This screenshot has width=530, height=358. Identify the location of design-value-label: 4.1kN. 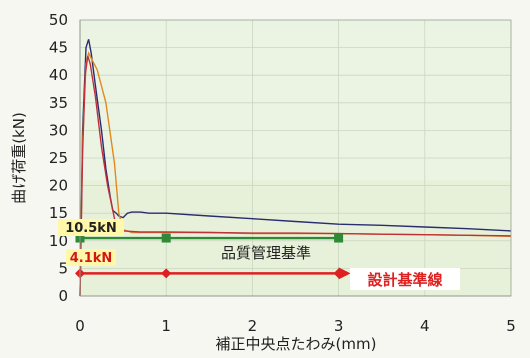
(91, 258).